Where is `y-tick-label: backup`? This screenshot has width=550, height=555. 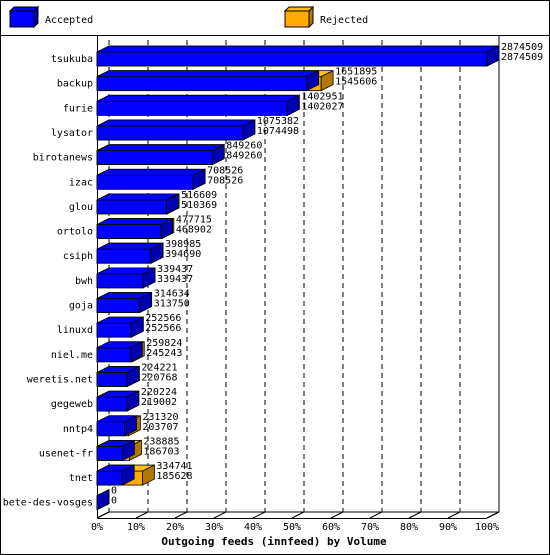 y-tick-label: backup is located at coordinates (75, 84).